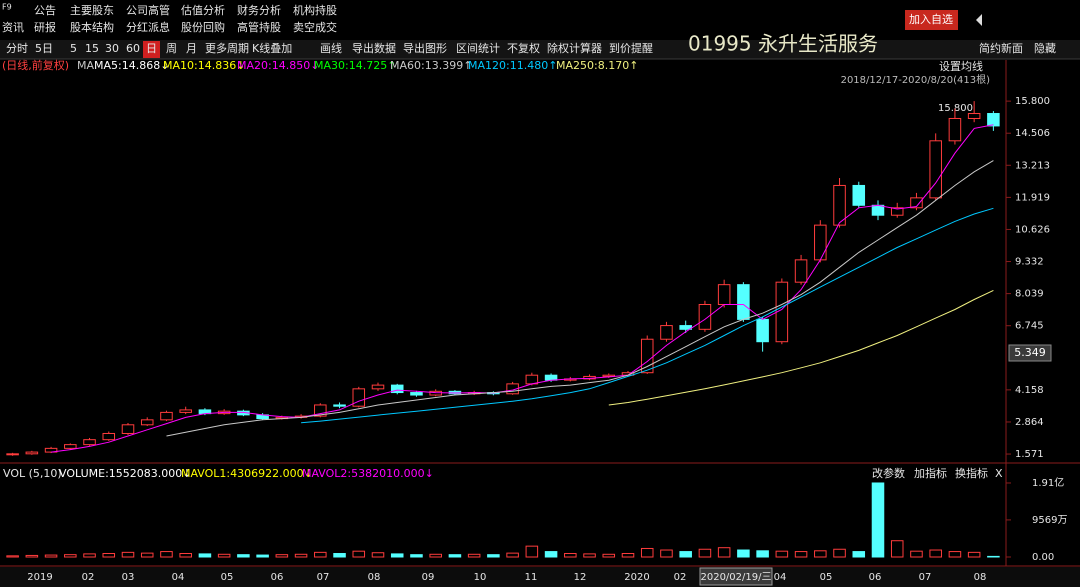  I want to click on toolbar-item: 分时, so click(17, 48).